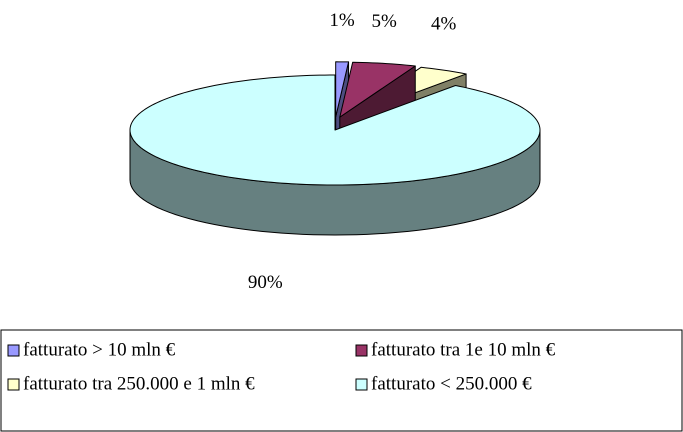 Image resolution: width=683 pixels, height=432 pixels. What do you see at coordinates (385, 21) in the screenshot?
I see `data-label: 5%` at bounding box center [385, 21].